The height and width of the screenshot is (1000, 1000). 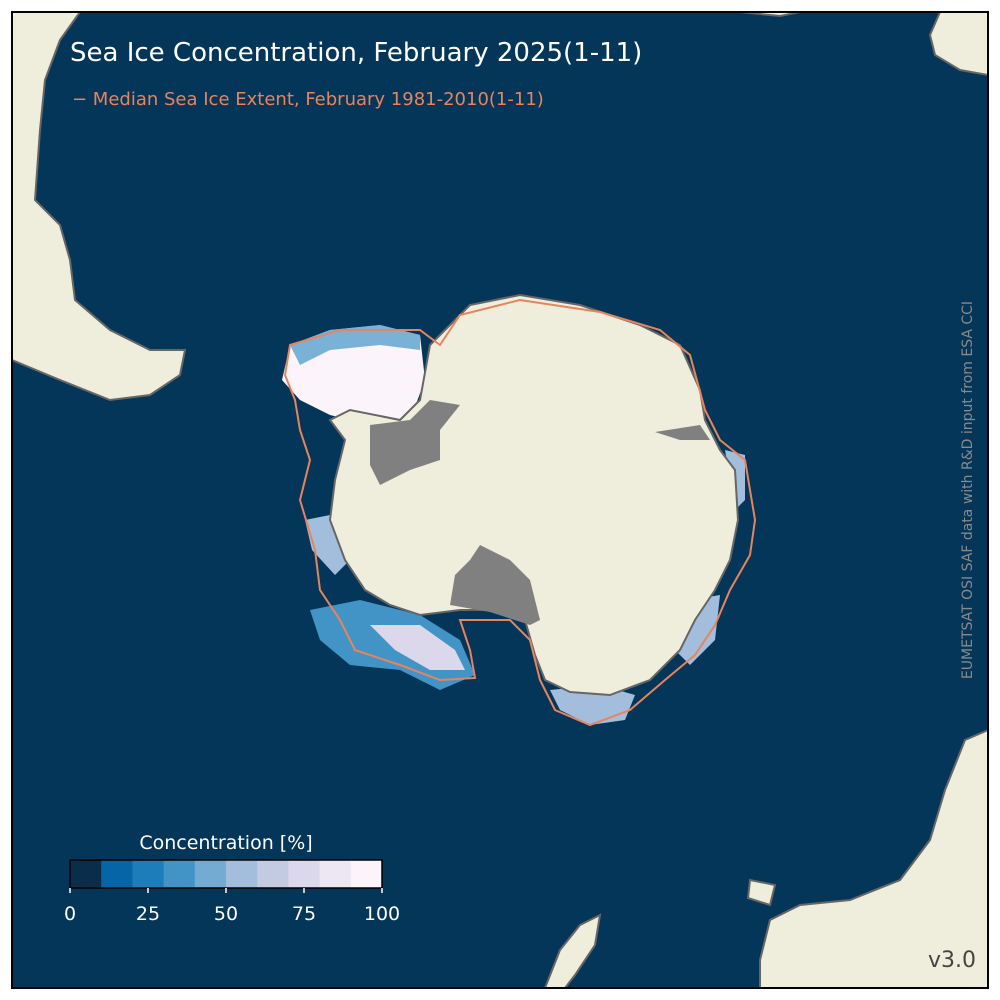 What do you see at coordinates (226, 914) in the screenshot?
I see `colorbar-tick-label: 50` at bounding box center [226, 914].